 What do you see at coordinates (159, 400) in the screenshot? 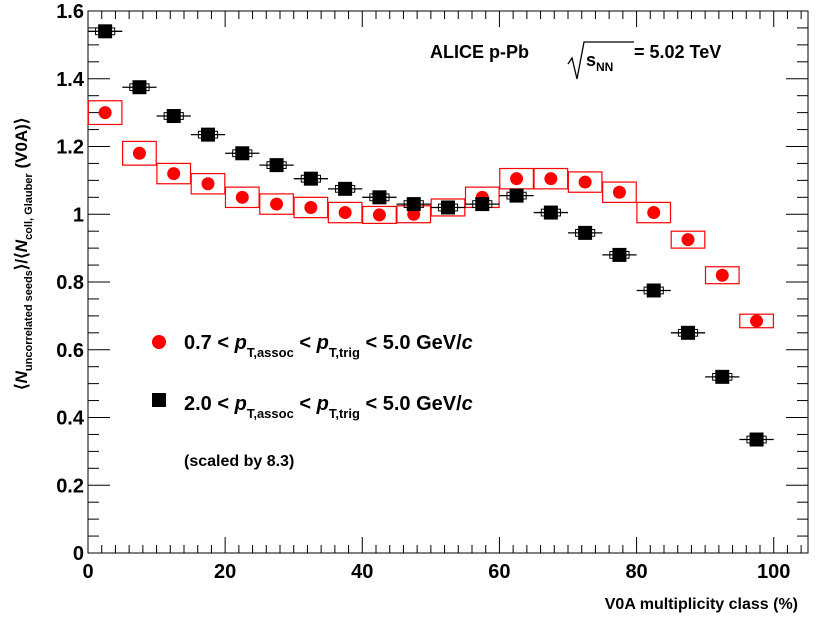
I see `legend-marker-black` at bounding box center [159, 400].